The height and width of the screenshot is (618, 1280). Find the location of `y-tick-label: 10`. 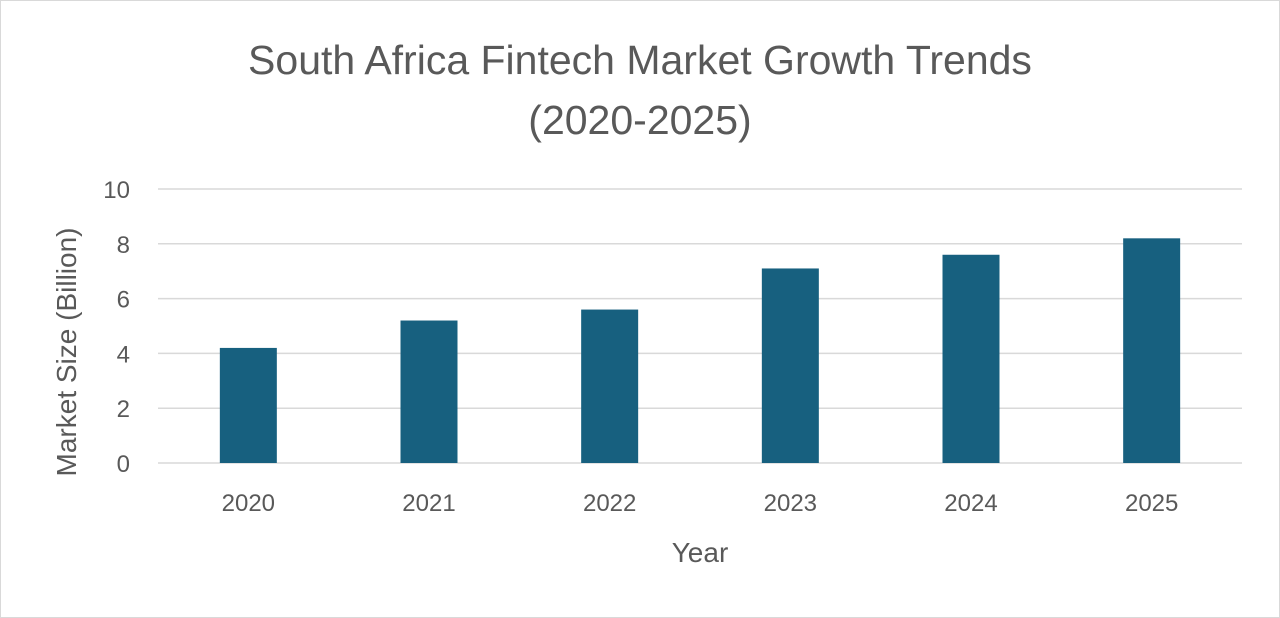

y-tick-label: 10 is located at coordinates (116, 190).